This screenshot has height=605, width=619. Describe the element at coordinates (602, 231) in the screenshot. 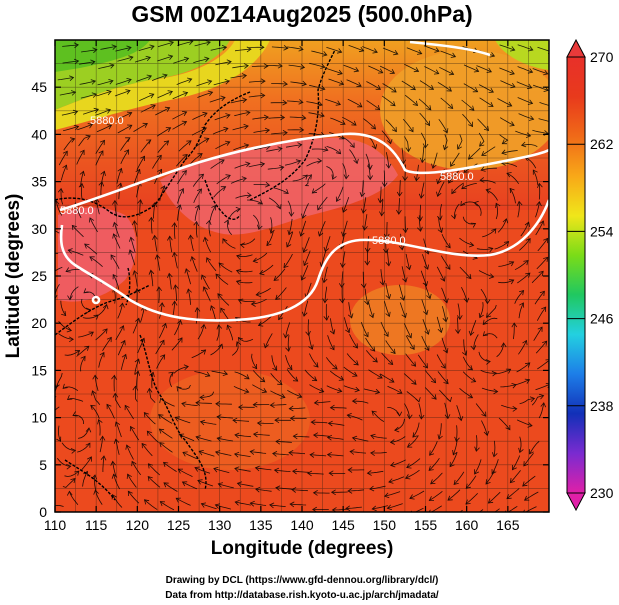

I see `colorbar-tick-label: 254` at that location.